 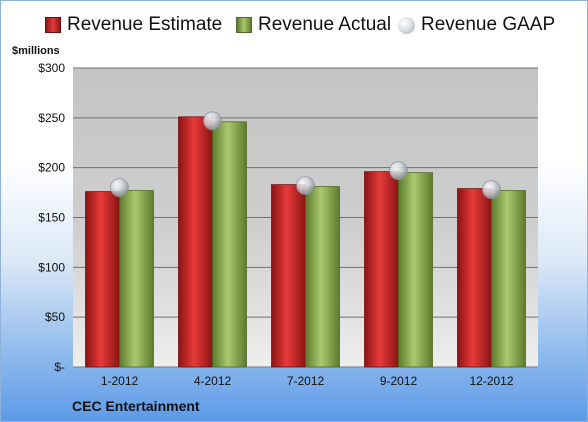 I want to click on x-tick-label: 7-2012, so click(x=306, y=381).